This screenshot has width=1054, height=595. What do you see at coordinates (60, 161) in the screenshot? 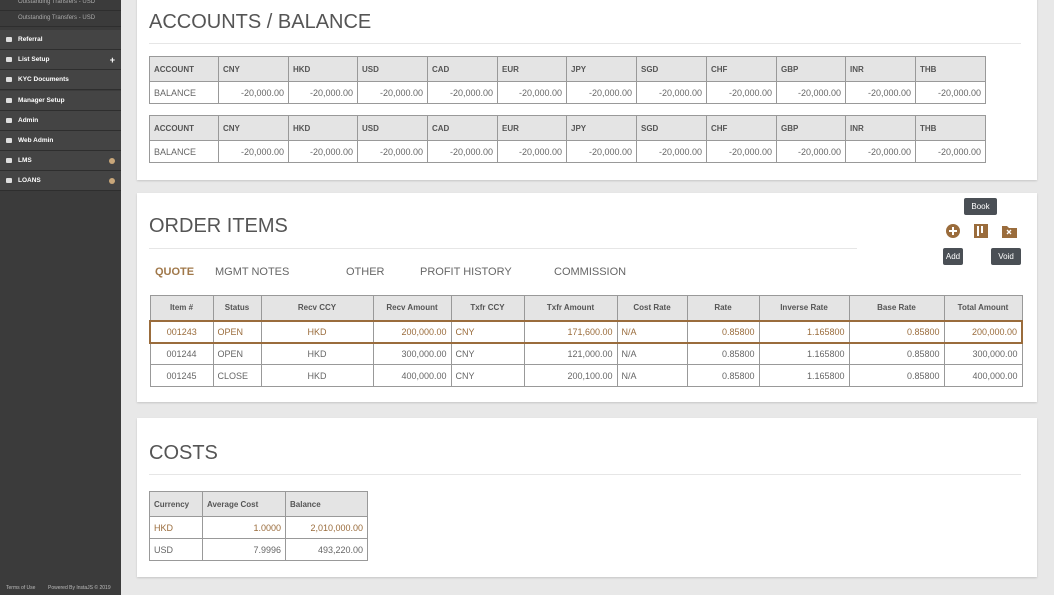
I see `menu-item: LMS` at bounding box center [60, 161].